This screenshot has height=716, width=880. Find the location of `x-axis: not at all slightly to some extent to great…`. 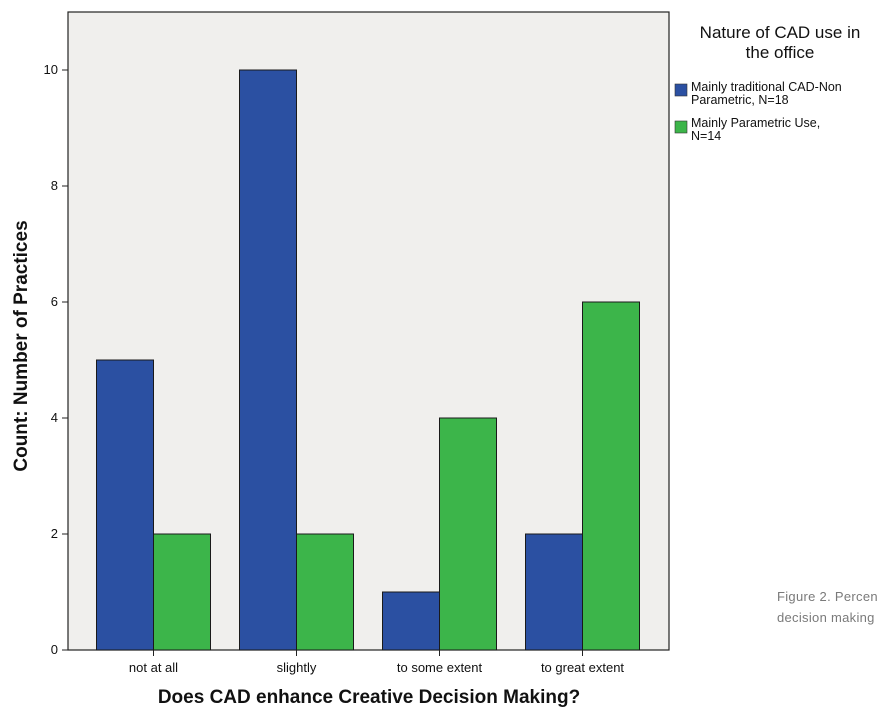

x-axis: not at all slightly to some extent to great… is located at coordinates (376, 662).